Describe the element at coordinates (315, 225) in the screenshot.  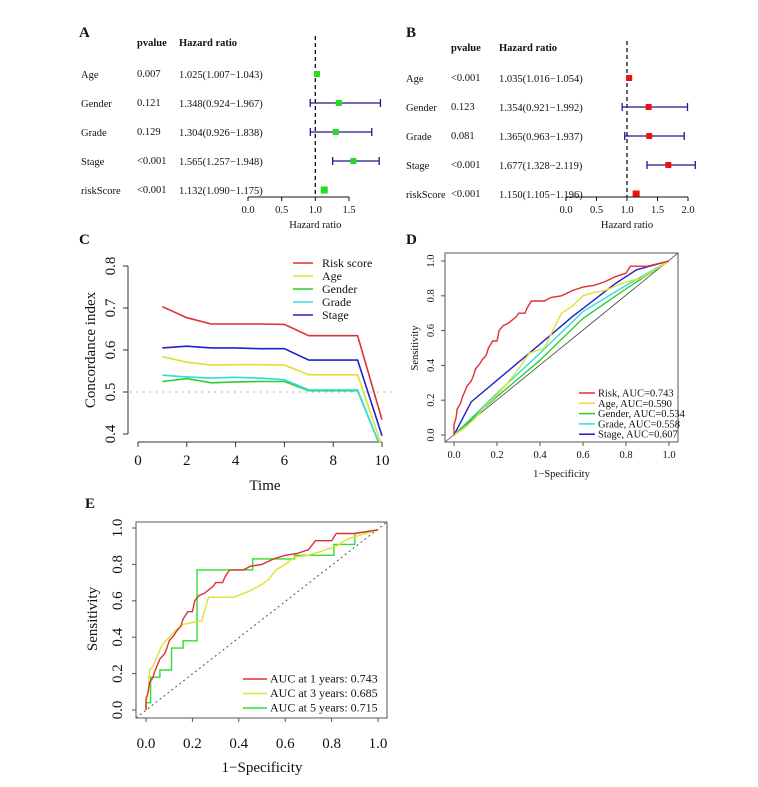
I see `x-axis-label: Hazard ratio` at that location.